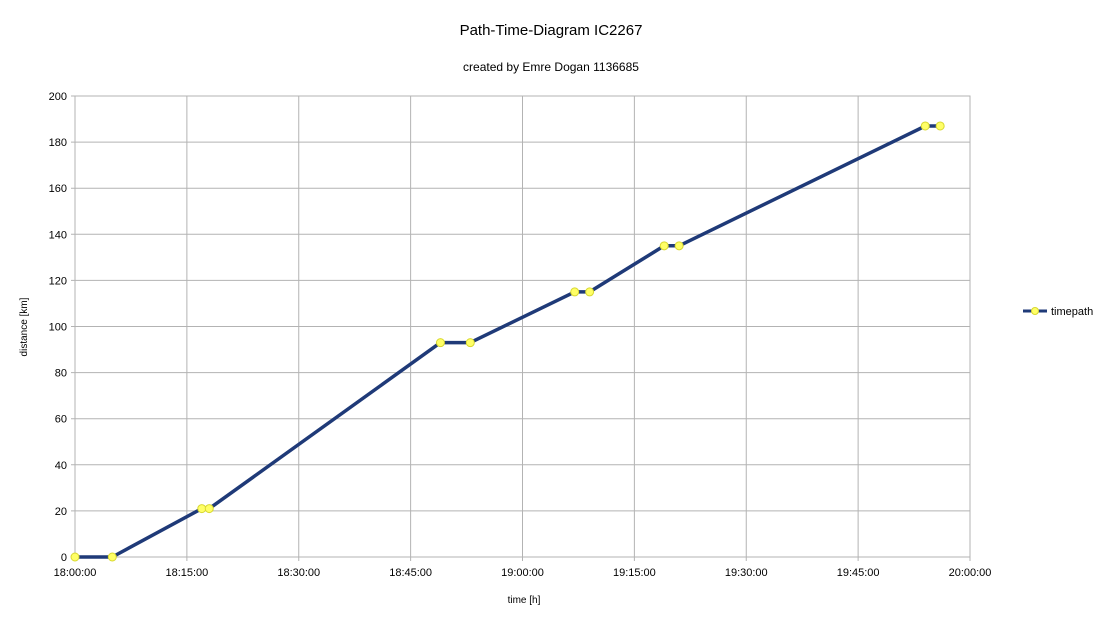  What do you see at coordinates (1035, 311) in the screenshot?
I see `legend-marker-swatch` at bounding box center [1035, 311].